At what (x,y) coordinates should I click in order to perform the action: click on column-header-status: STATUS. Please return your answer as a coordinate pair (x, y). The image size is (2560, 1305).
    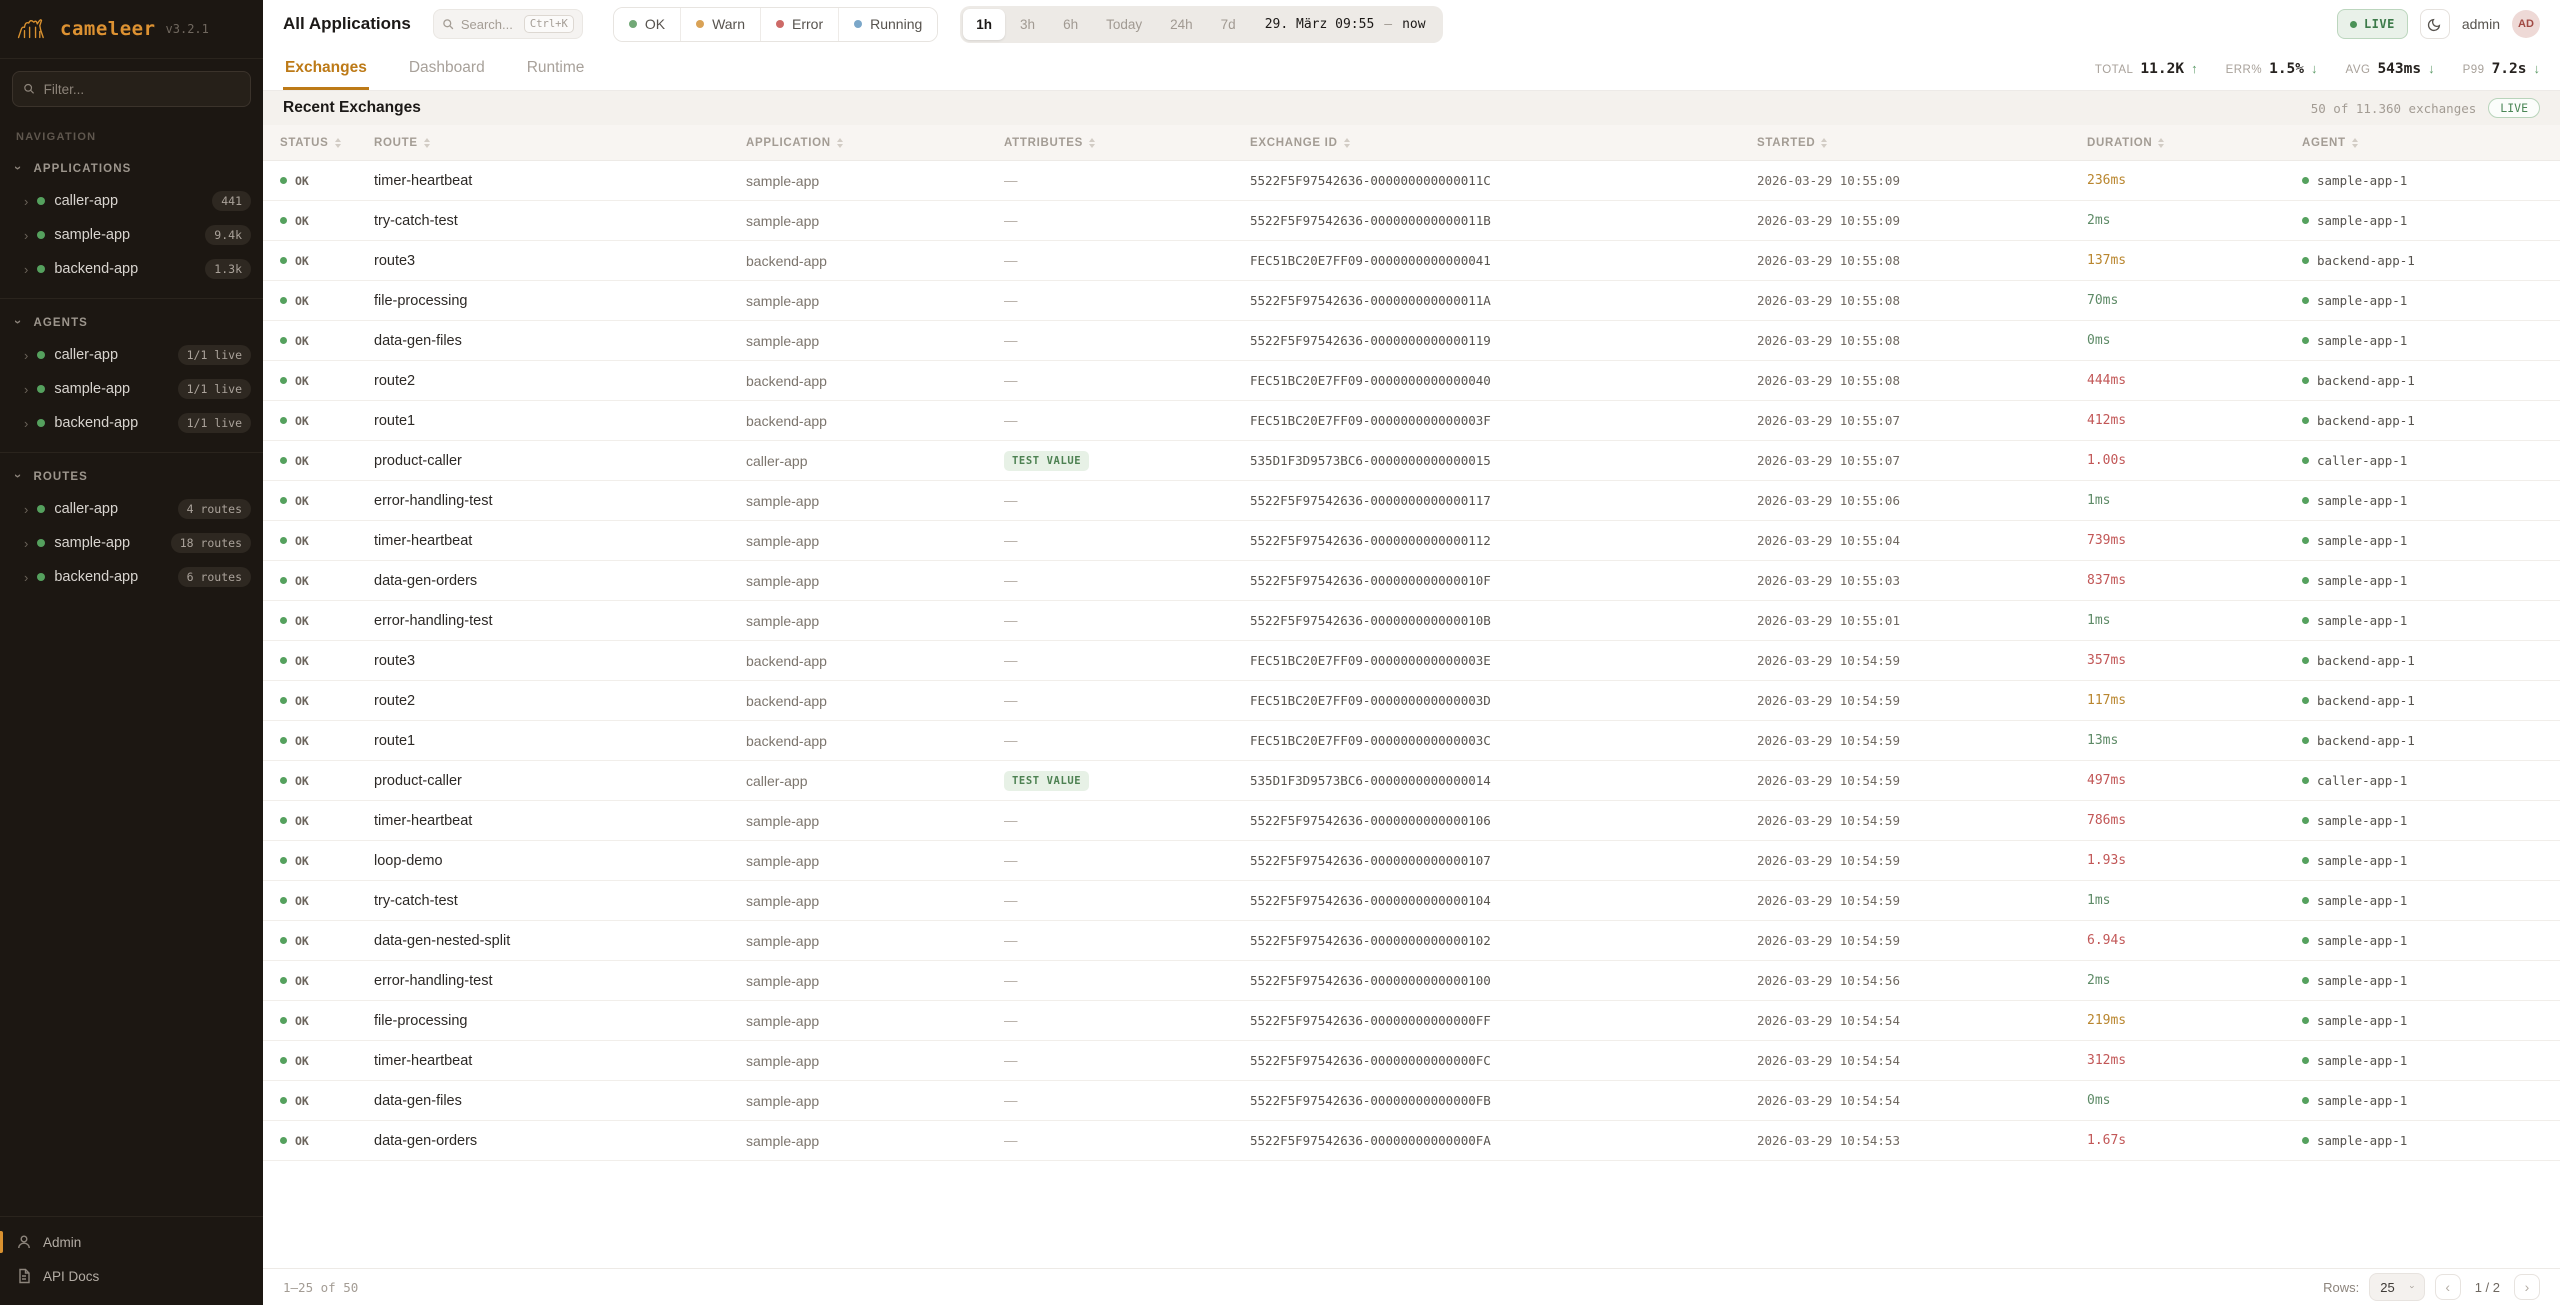
    Looking at the image, I should click on (310, 143).